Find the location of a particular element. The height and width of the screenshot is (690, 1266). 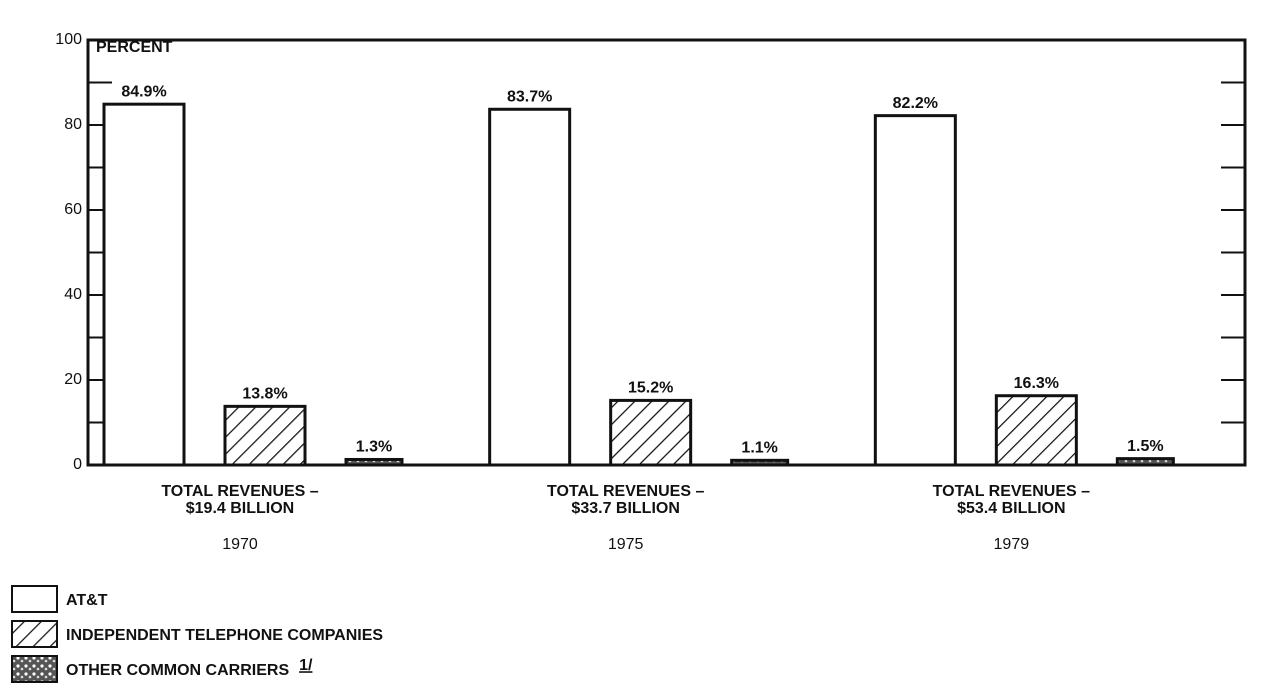

y-tick-label: 20 is located at coordinates (73, 379).